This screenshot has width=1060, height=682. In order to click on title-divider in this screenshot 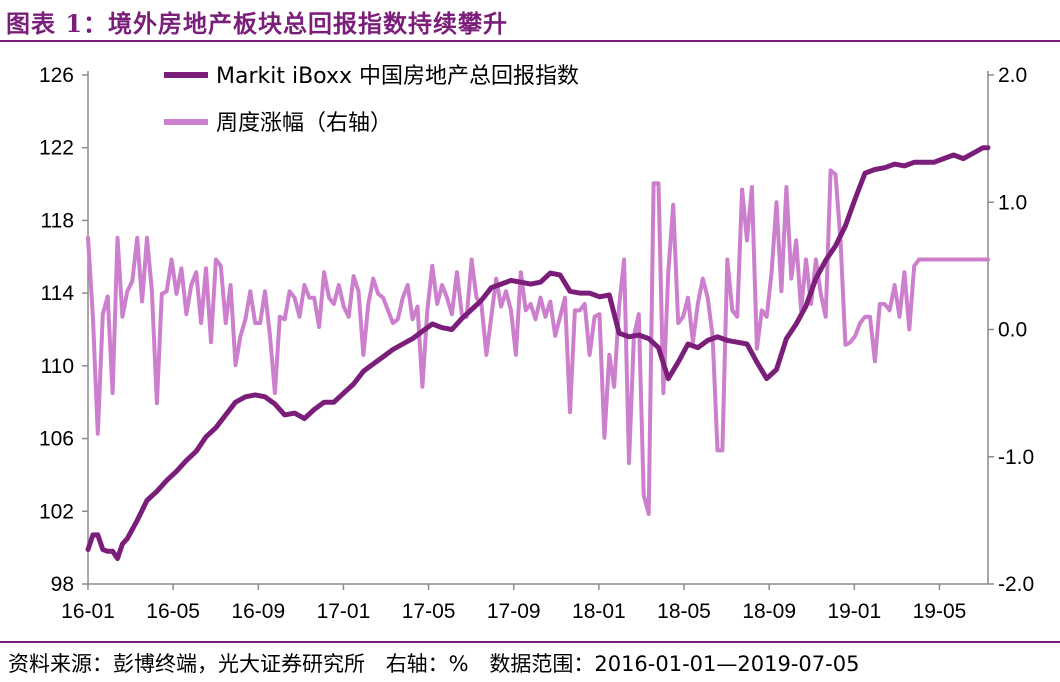, I will do `click(530, 41)`.